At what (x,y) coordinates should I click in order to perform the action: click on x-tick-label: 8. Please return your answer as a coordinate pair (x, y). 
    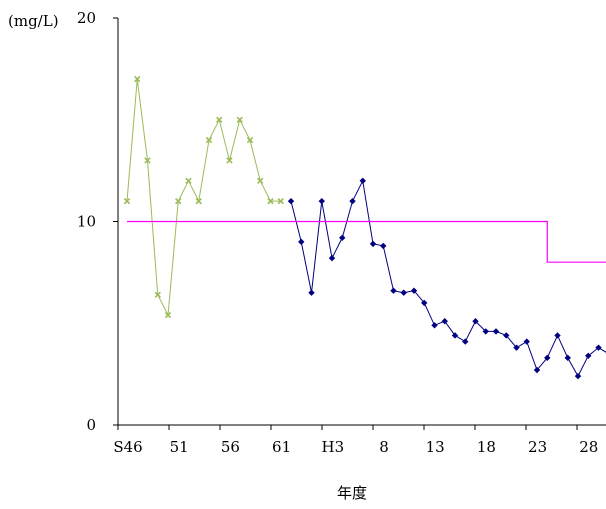
    Looking at the image, I should click on (384, 447).